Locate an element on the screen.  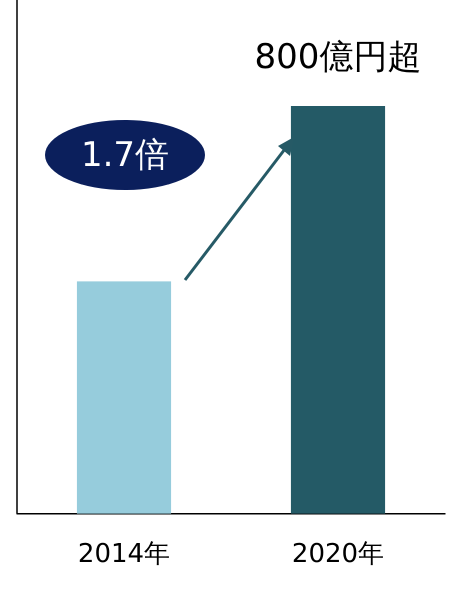
x-tick-label: 2020年 is located at coordinates (338, 554).